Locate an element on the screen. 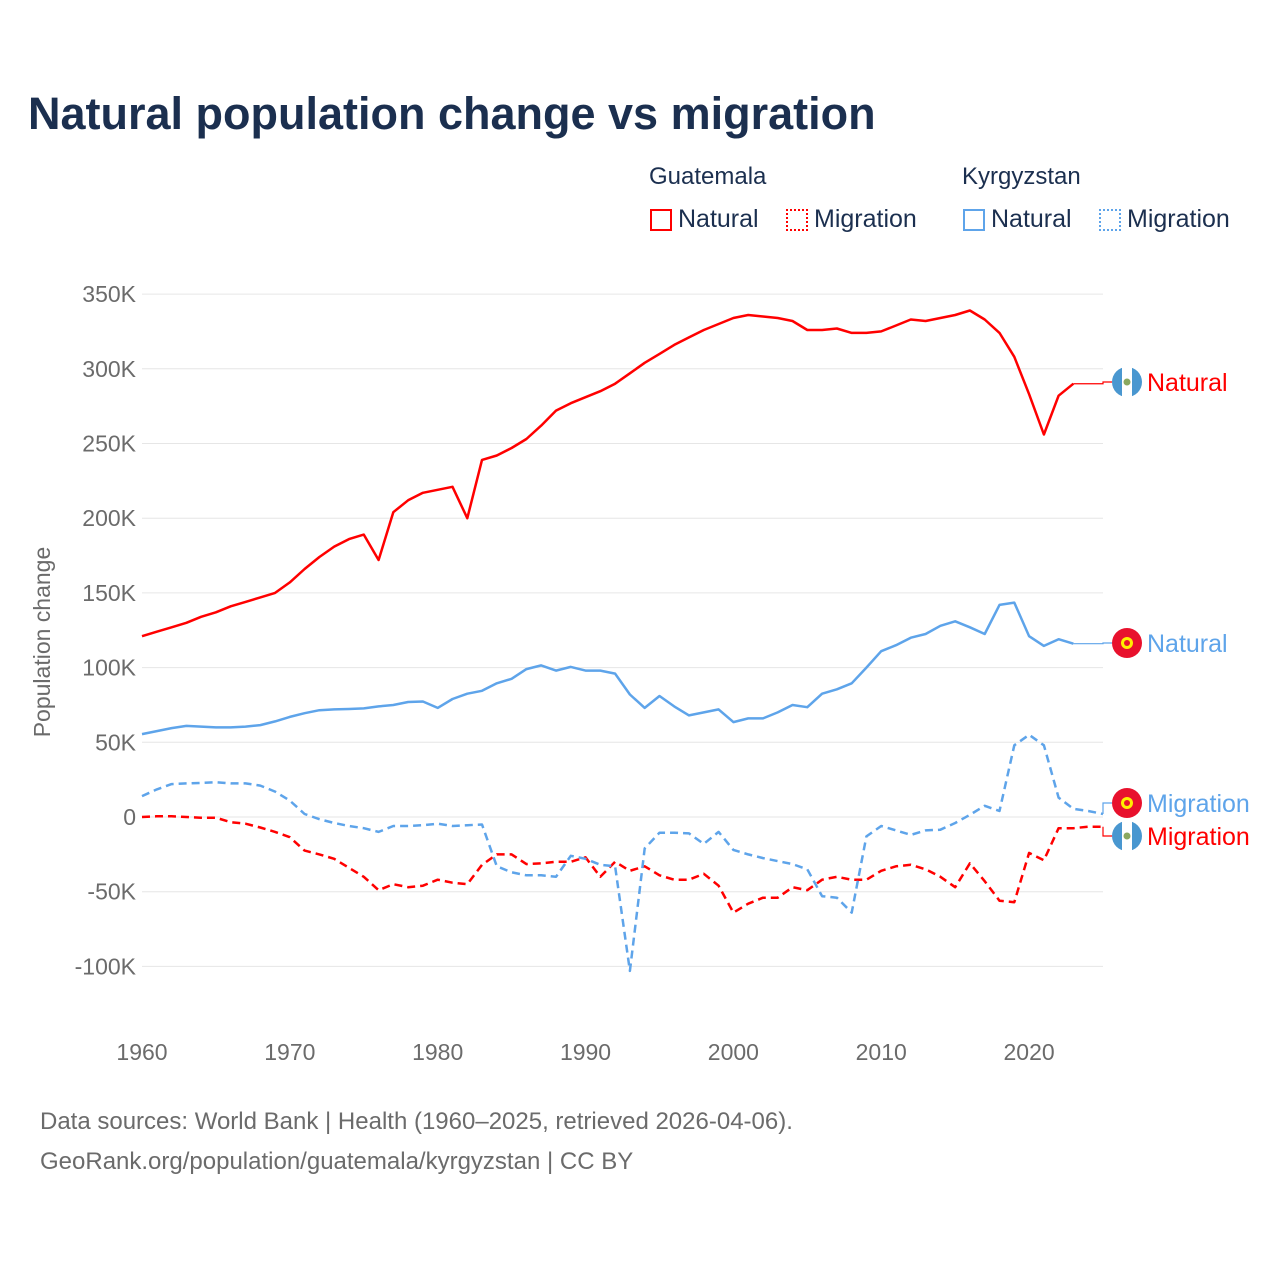  legend-guatemala-natural: Natural is located at coordinates (704, 219).